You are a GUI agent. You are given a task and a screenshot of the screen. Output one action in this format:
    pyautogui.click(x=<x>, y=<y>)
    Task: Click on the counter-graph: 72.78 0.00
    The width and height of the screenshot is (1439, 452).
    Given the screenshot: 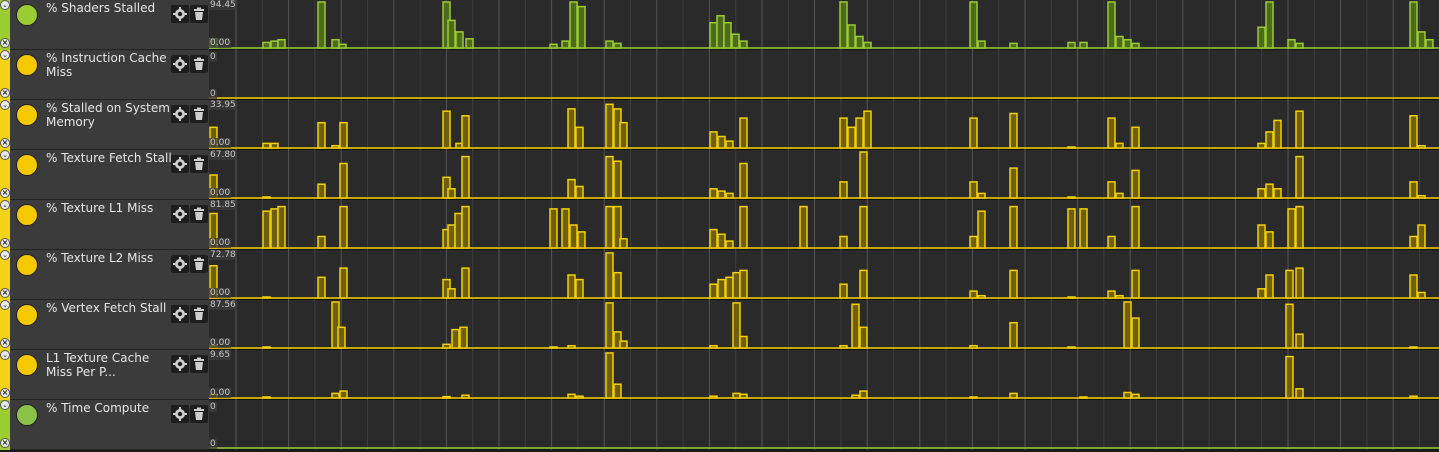 What is the action you would take?
    pyautogui.click(x=824, y=275)
    